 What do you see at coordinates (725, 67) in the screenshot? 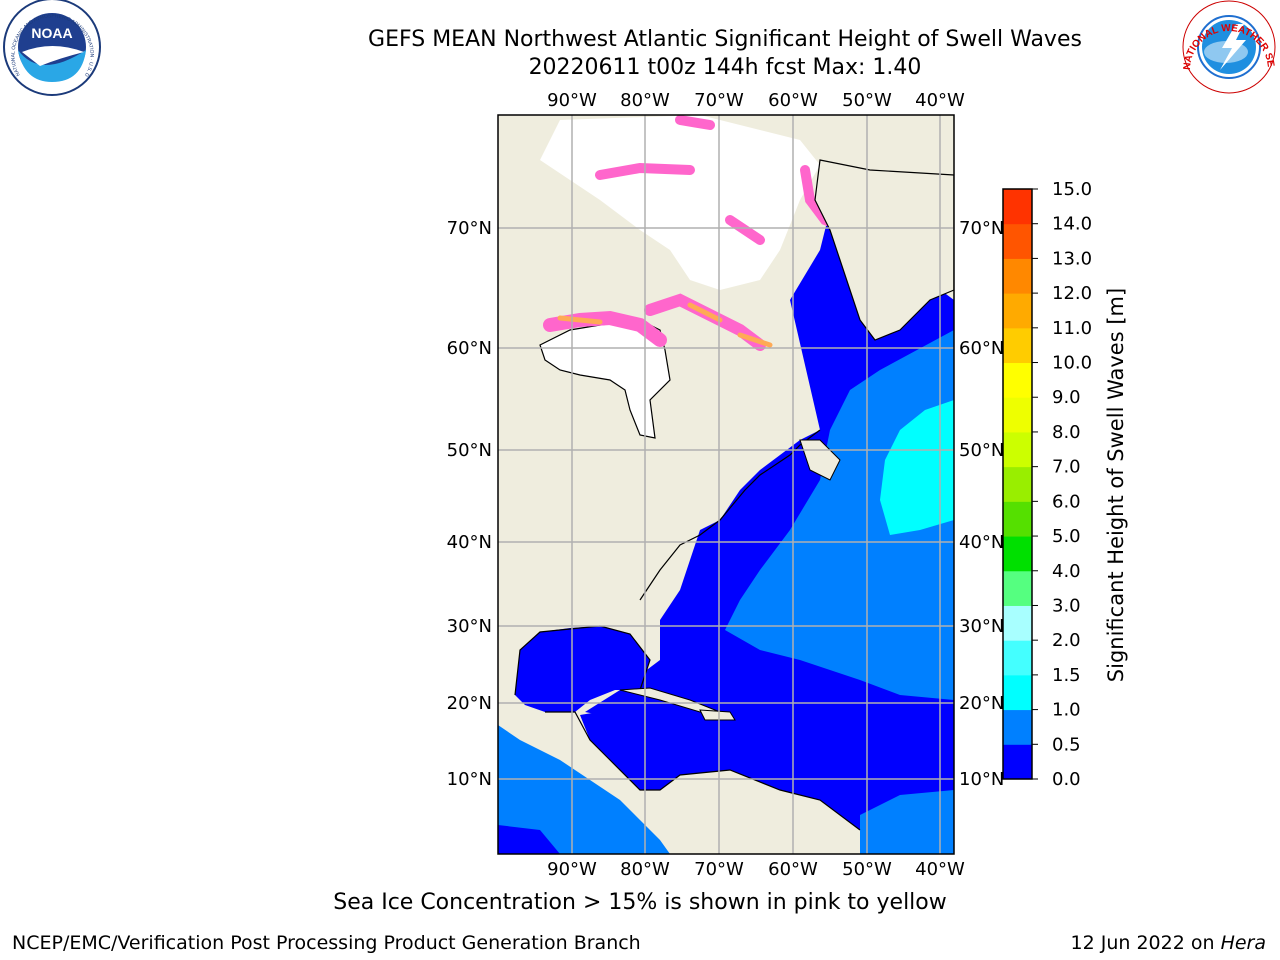
I see `title-line-2: 20220611 t00z 144h fcst Max: 1.40` at bounding box center [725, 67].